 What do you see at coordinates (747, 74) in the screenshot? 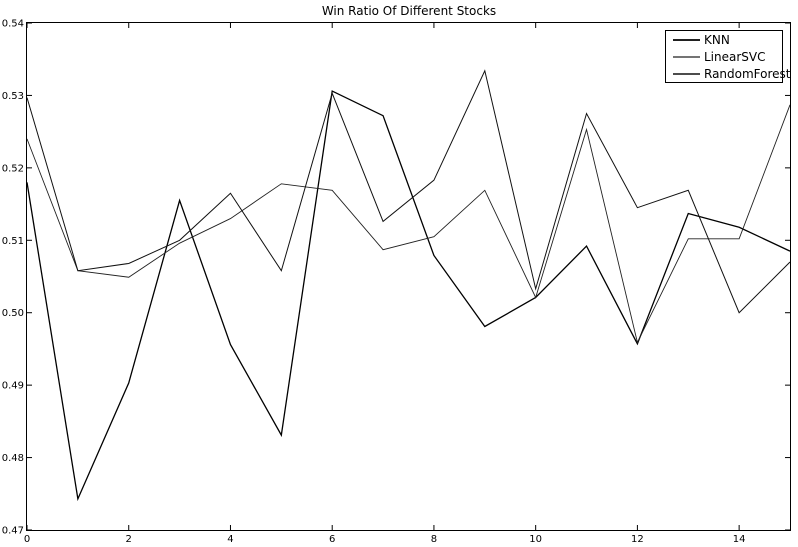
I see `legend-label-randomforest: RandomForest` at bounding box center [747, 74].